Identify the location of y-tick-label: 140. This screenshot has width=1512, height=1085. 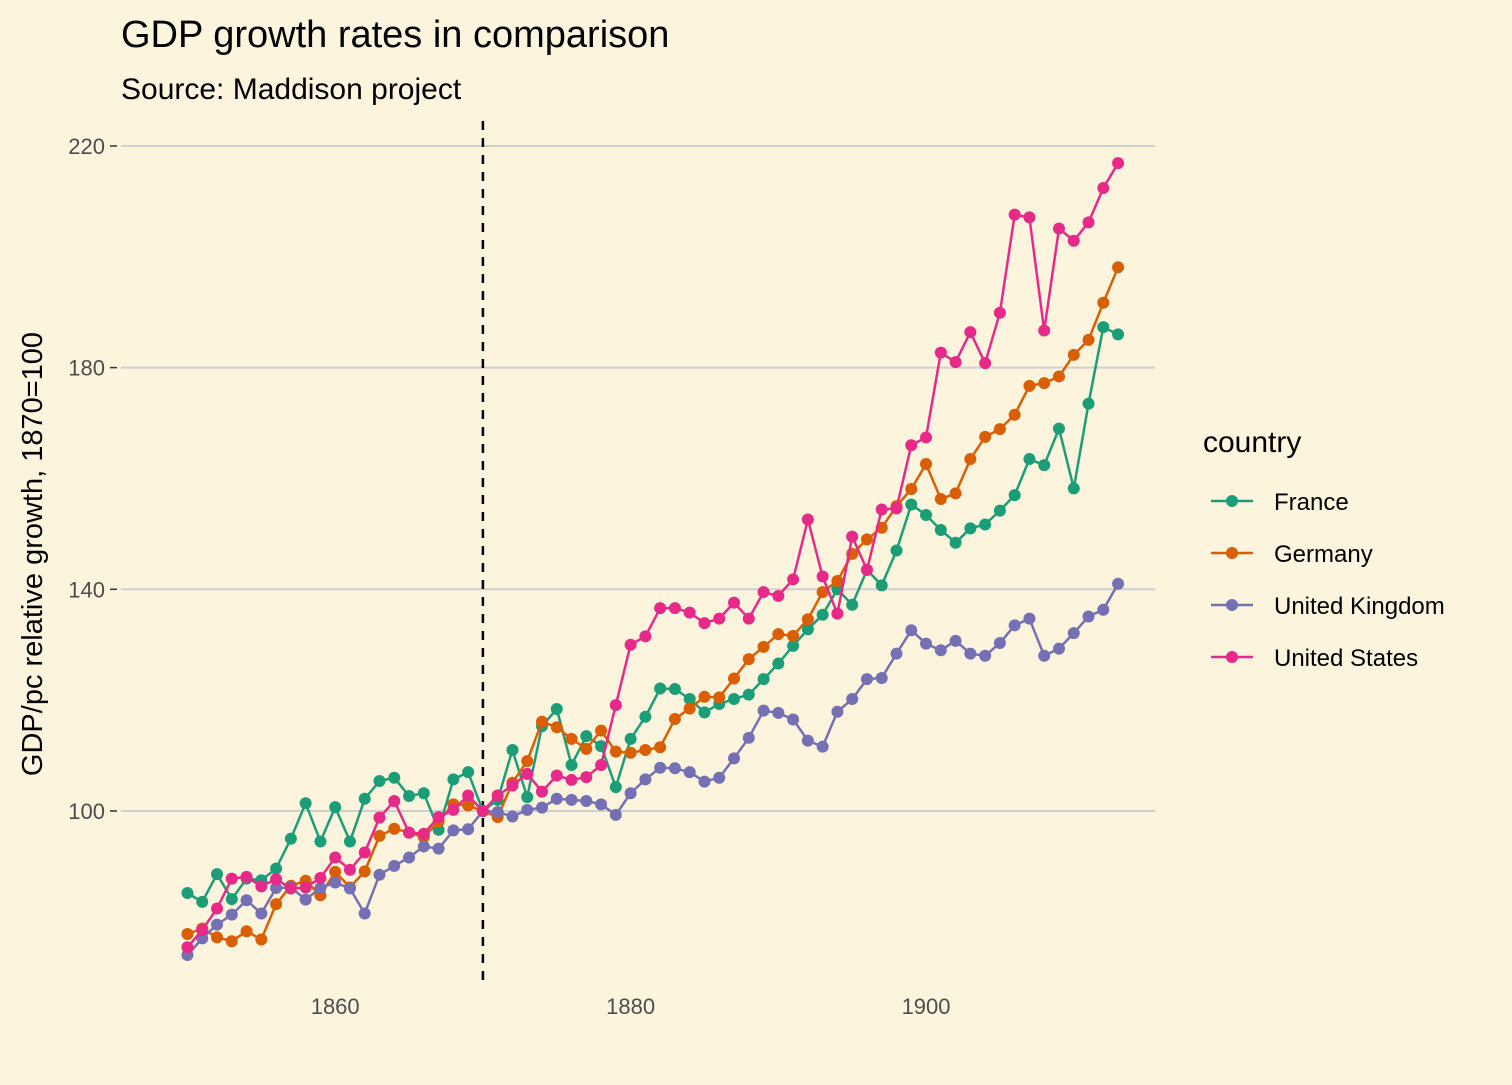
(86, 589).